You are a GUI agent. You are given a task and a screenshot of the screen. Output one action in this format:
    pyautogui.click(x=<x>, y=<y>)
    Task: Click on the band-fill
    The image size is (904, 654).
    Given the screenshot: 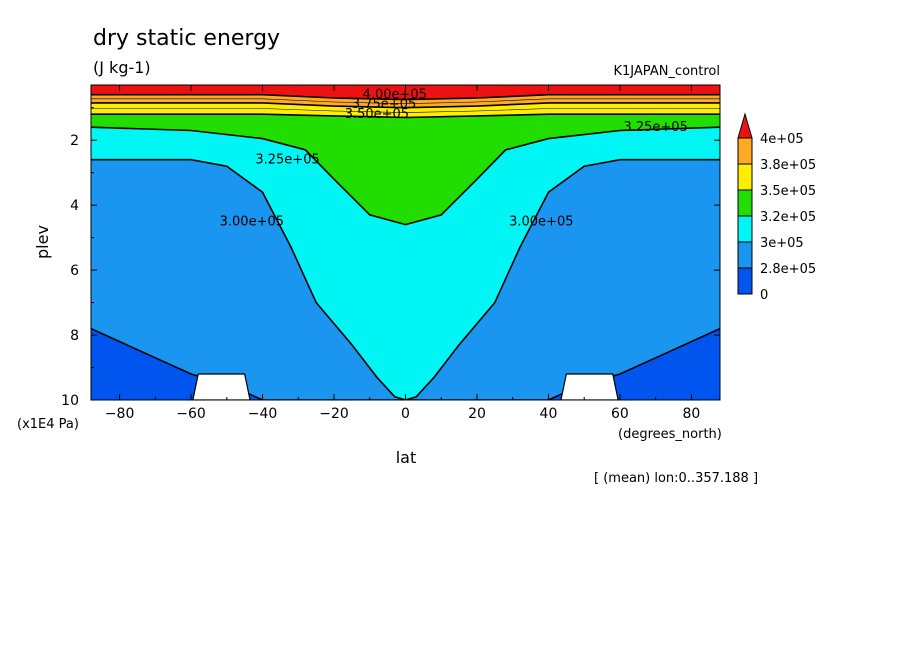 What is the action you would take?
    pyautogui.click(x=405, y=364)
    